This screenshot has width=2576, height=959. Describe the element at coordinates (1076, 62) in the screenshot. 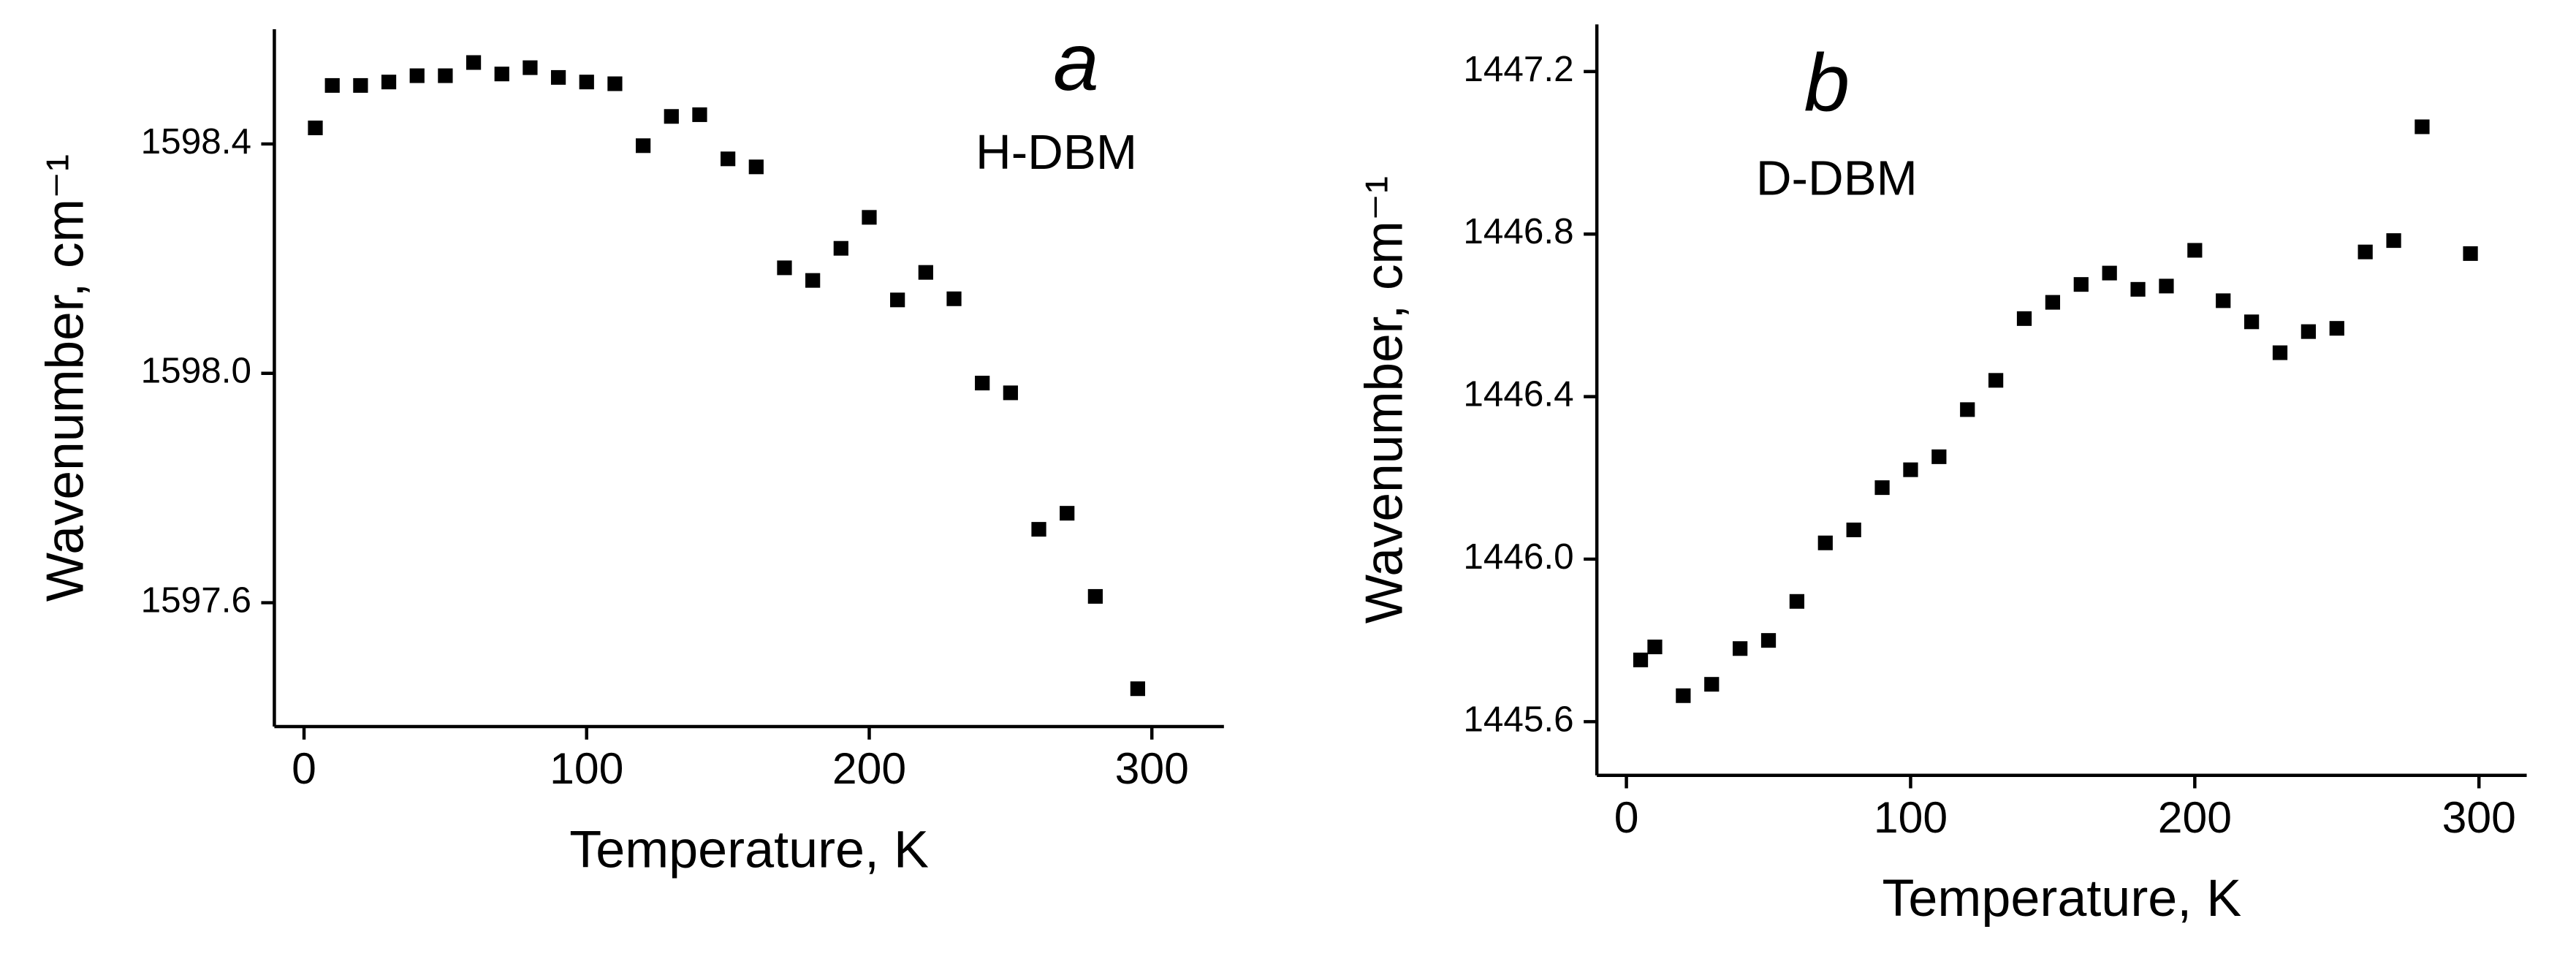

I see `panel-label: a` at that location.